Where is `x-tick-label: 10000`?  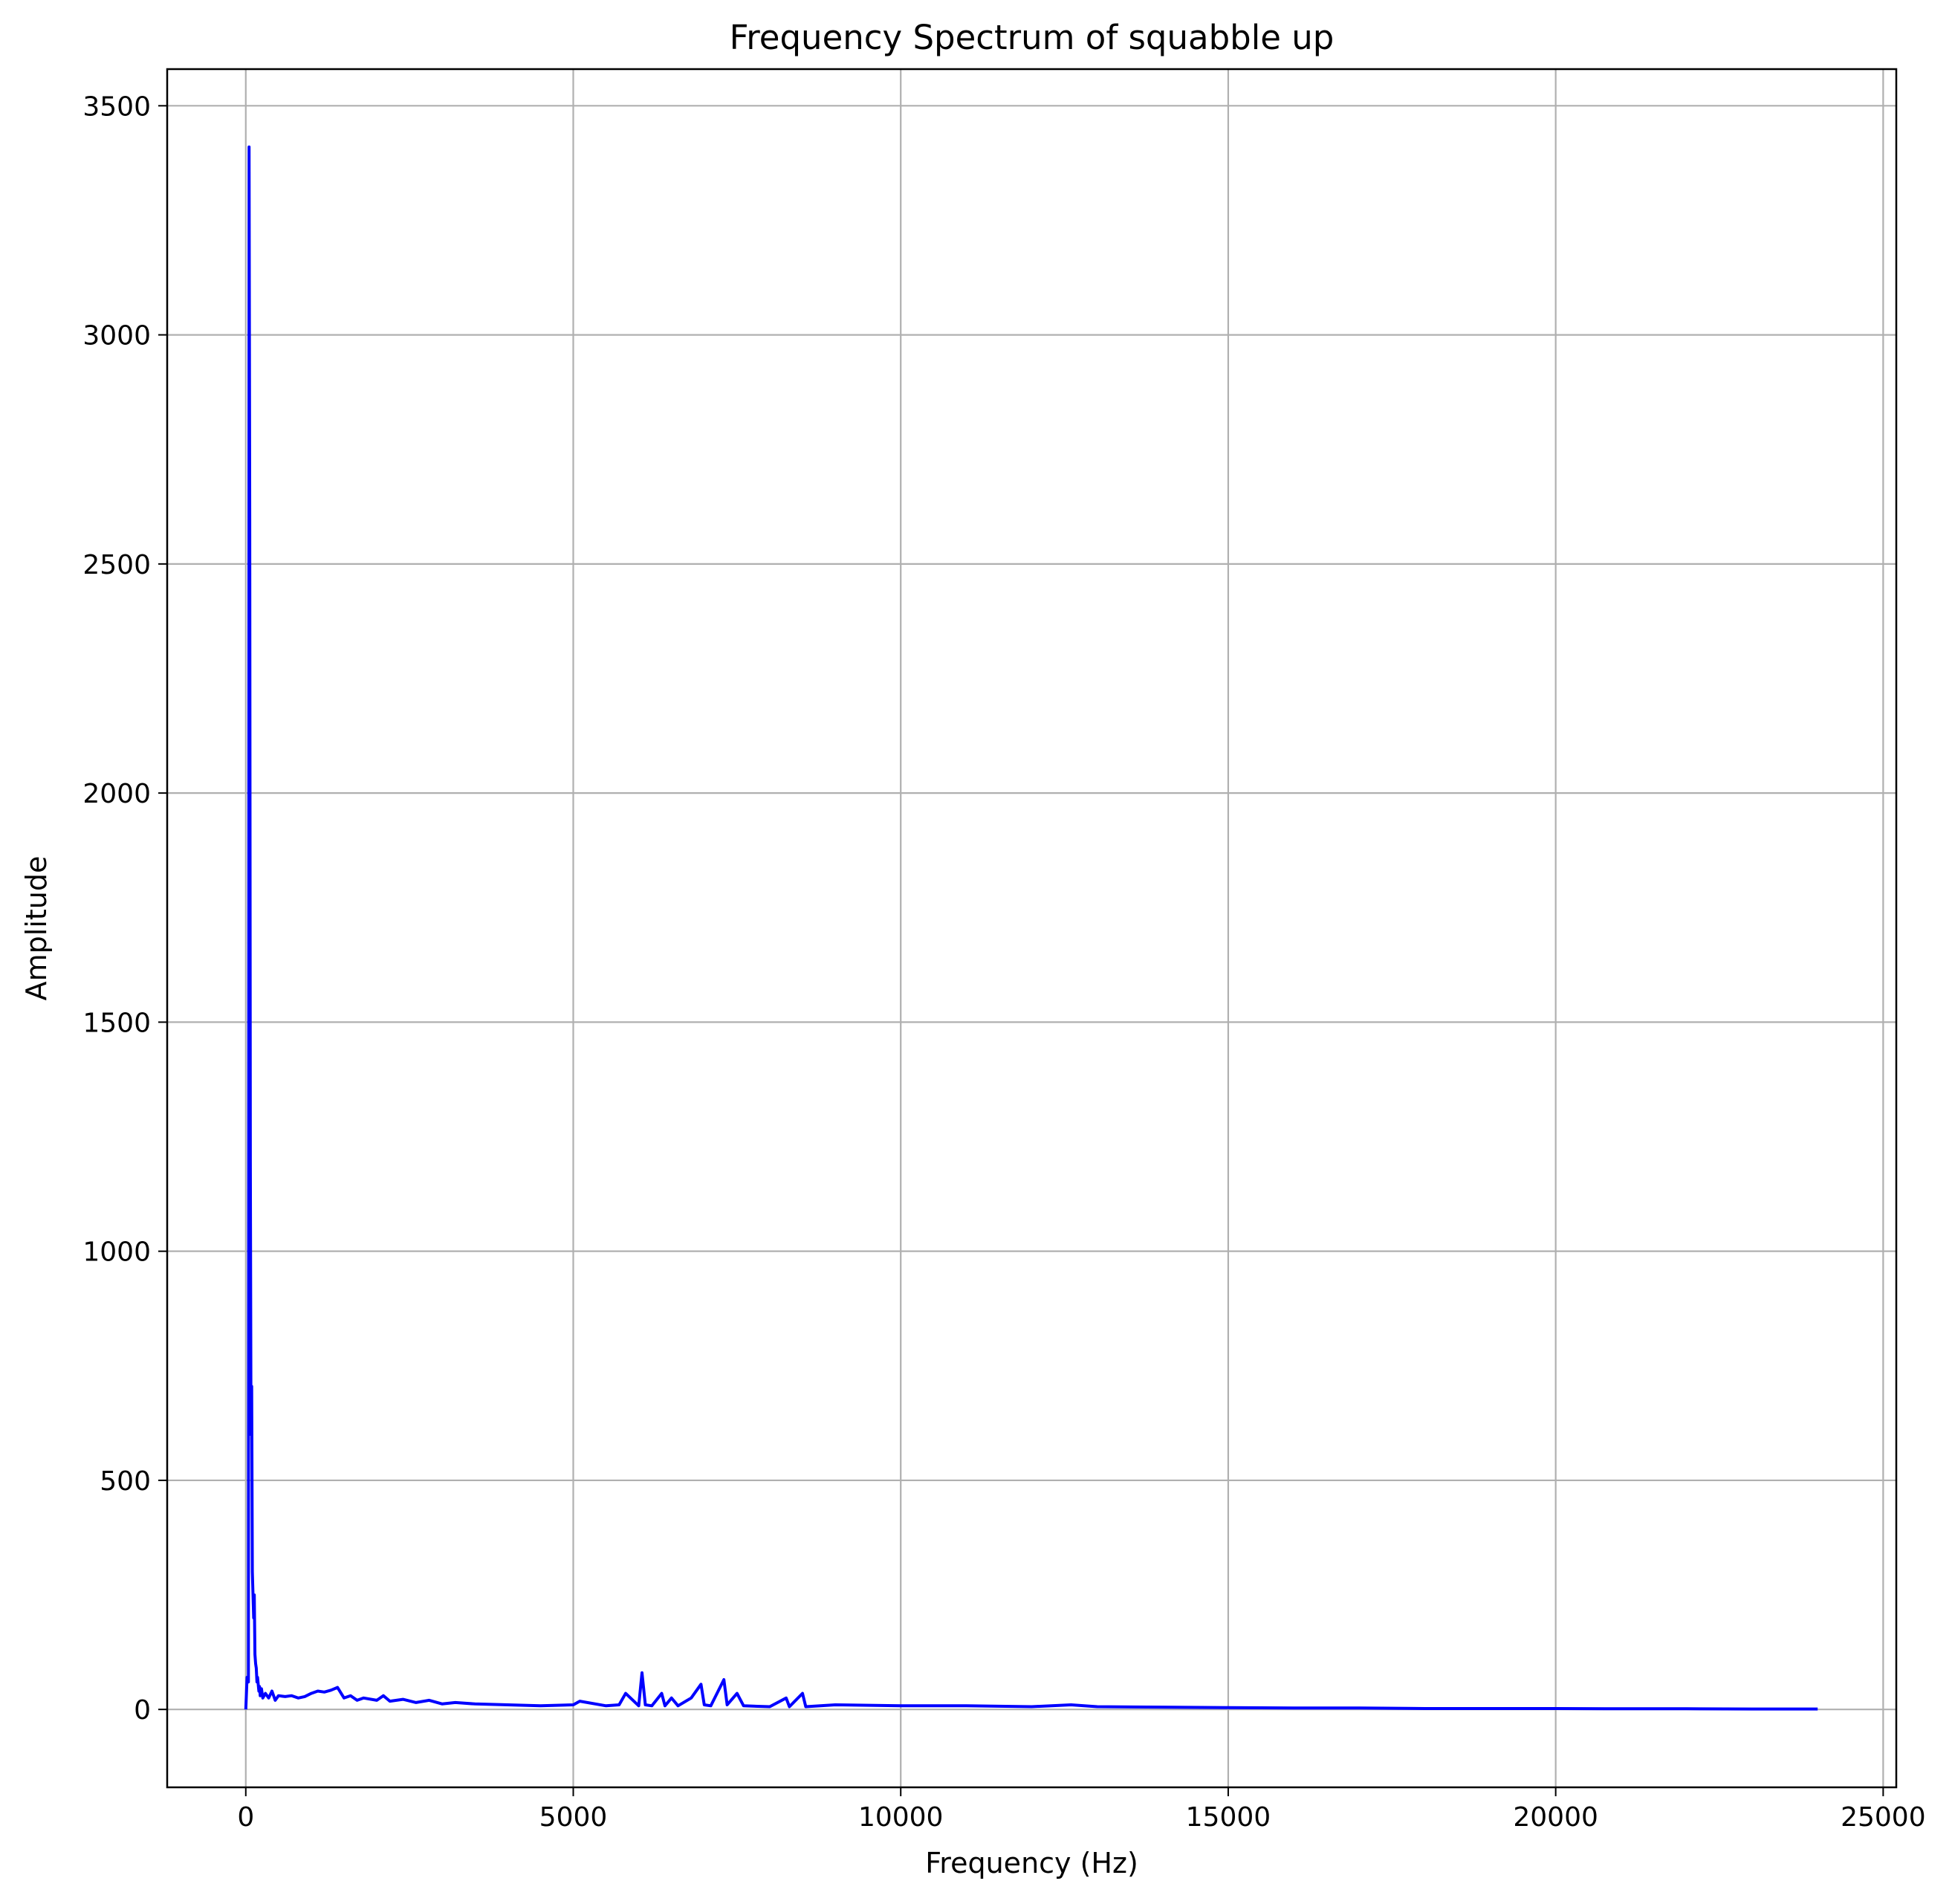
x-tick-label: 10000 is located at coordinates (901, 1818).